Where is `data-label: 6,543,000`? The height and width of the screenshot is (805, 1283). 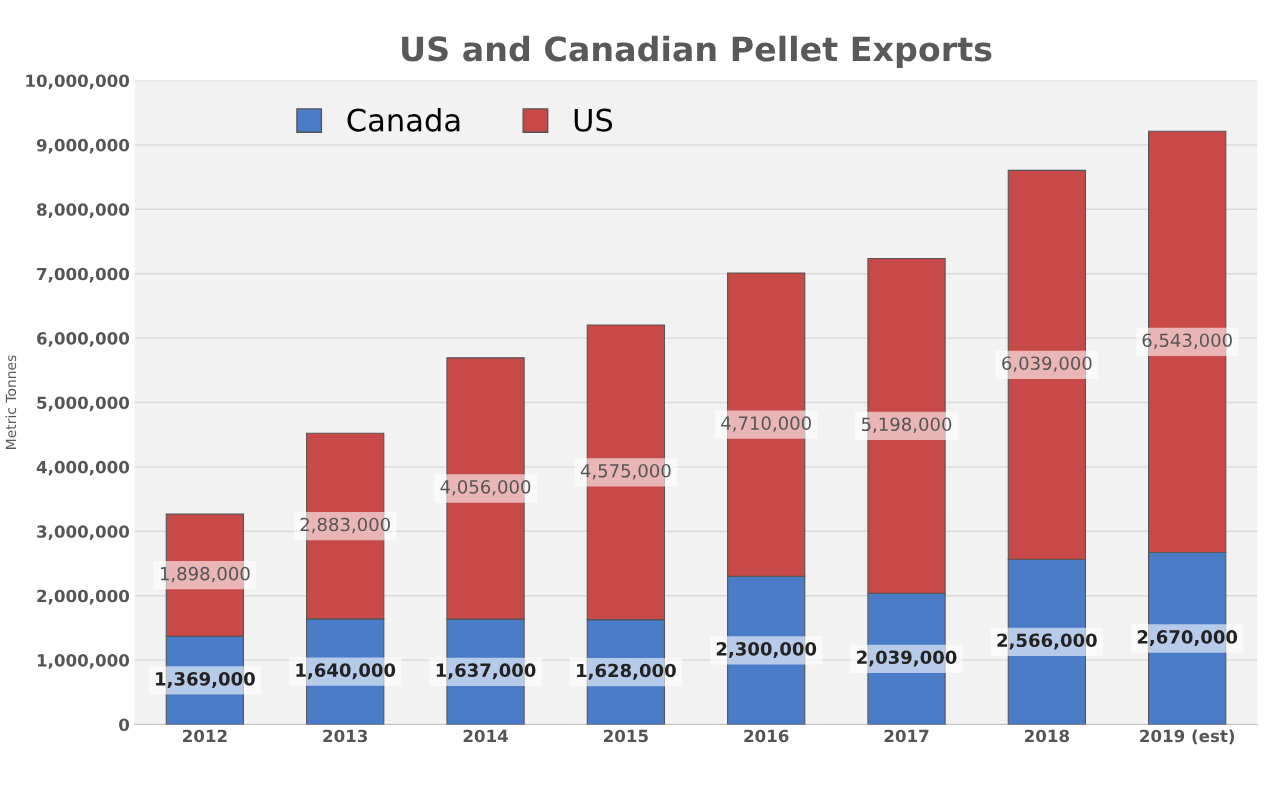
data-label: 6,543,000 is located at coordinates (1187, 341).